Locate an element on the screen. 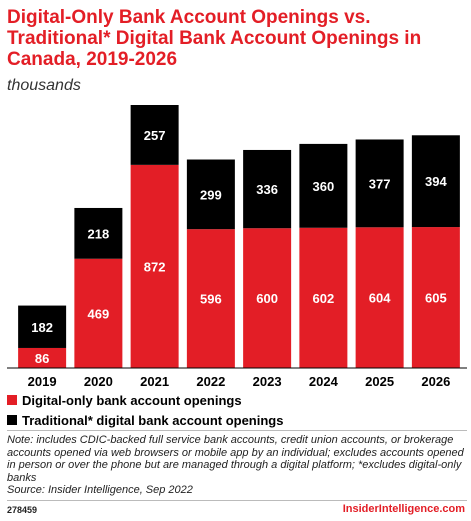 This screenshot has width=471, height=521. x-tick-label-2022: 2022 is located at coordinates (210, 381).